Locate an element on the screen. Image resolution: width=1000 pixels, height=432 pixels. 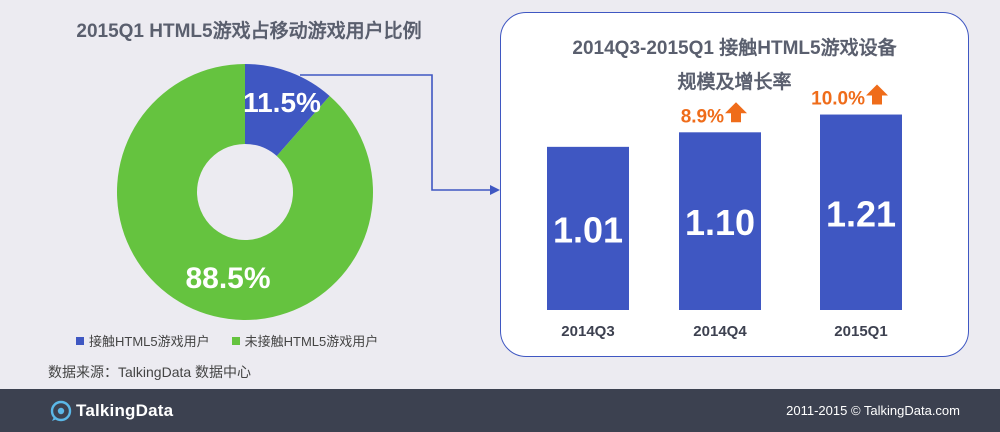
growth-label-2015Q1: 10.0% is located at coordinates (838, 99).